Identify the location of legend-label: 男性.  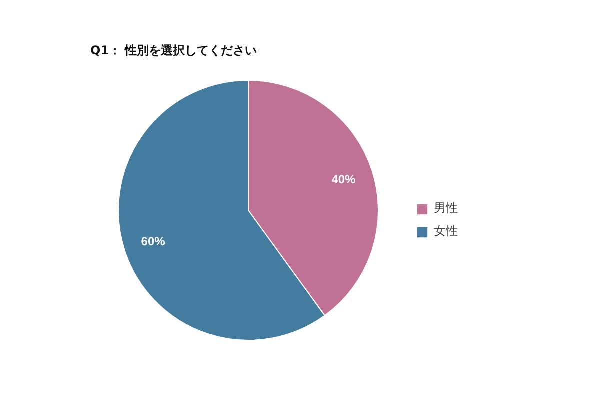
(446, 208).